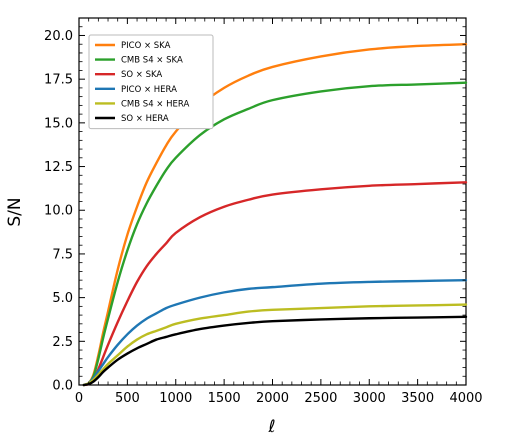  What do you see at coordinates (271, 427) in the screenshot?
I see `x-axis-label: ℓ` at bounding box center [271, 427].